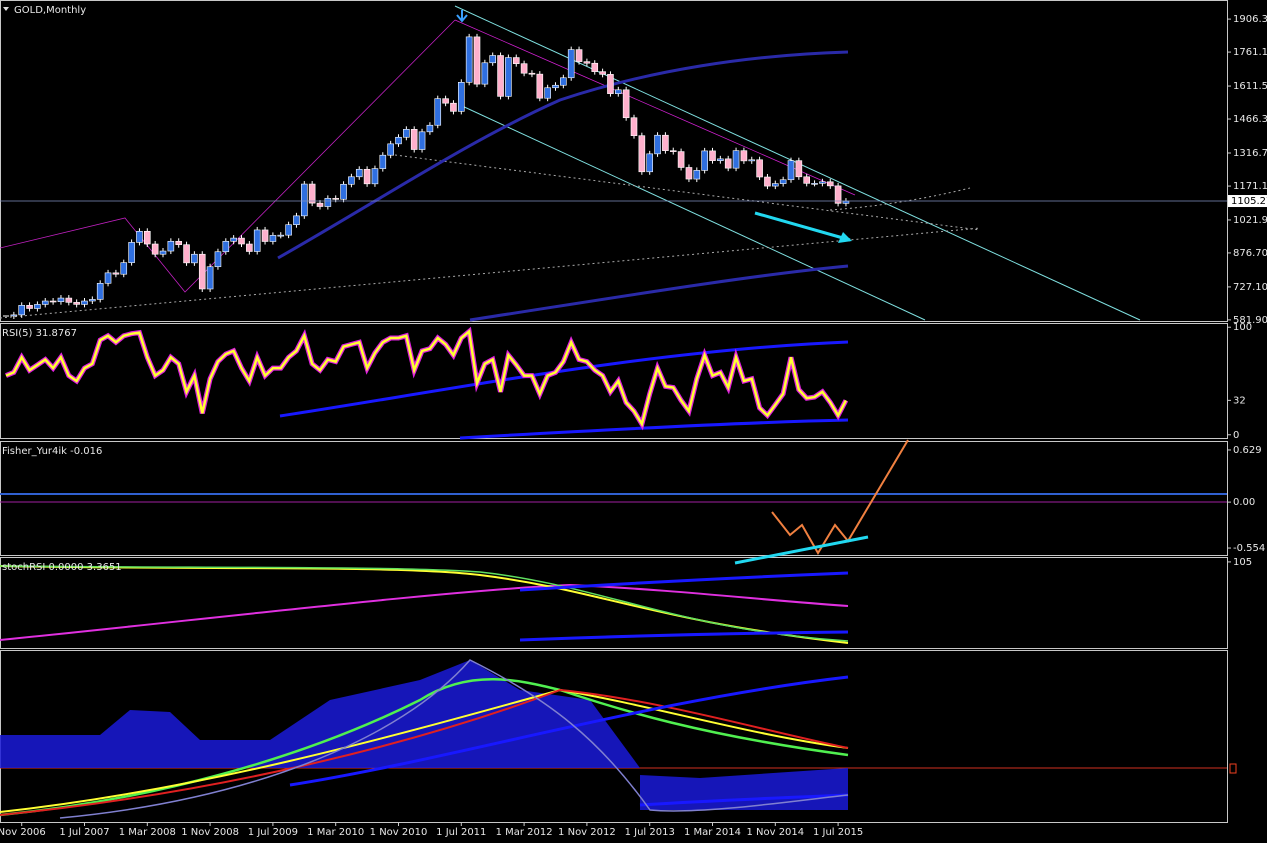 The height and width of the screenshot is (843, 1267). I want to click on panel-title: RSI(5) 31.8767, so click(39, 333).